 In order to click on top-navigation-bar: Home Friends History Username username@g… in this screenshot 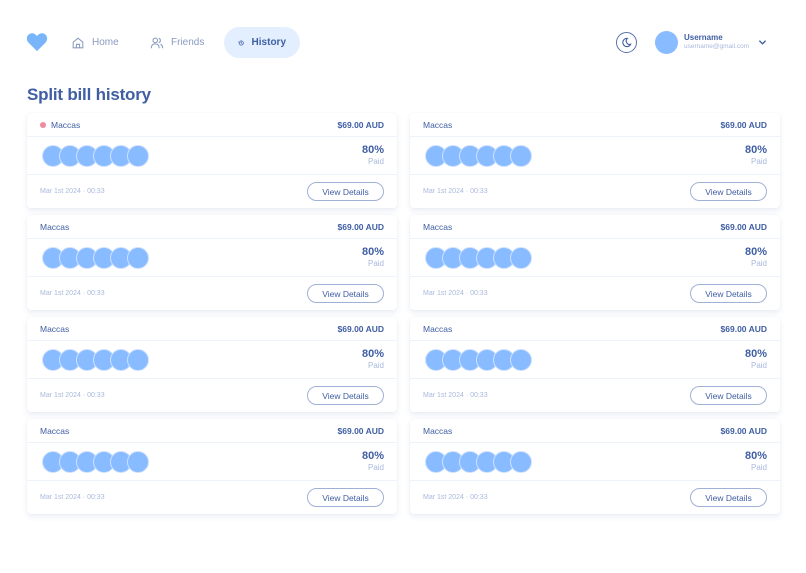, I will do `click(403, 42)`.